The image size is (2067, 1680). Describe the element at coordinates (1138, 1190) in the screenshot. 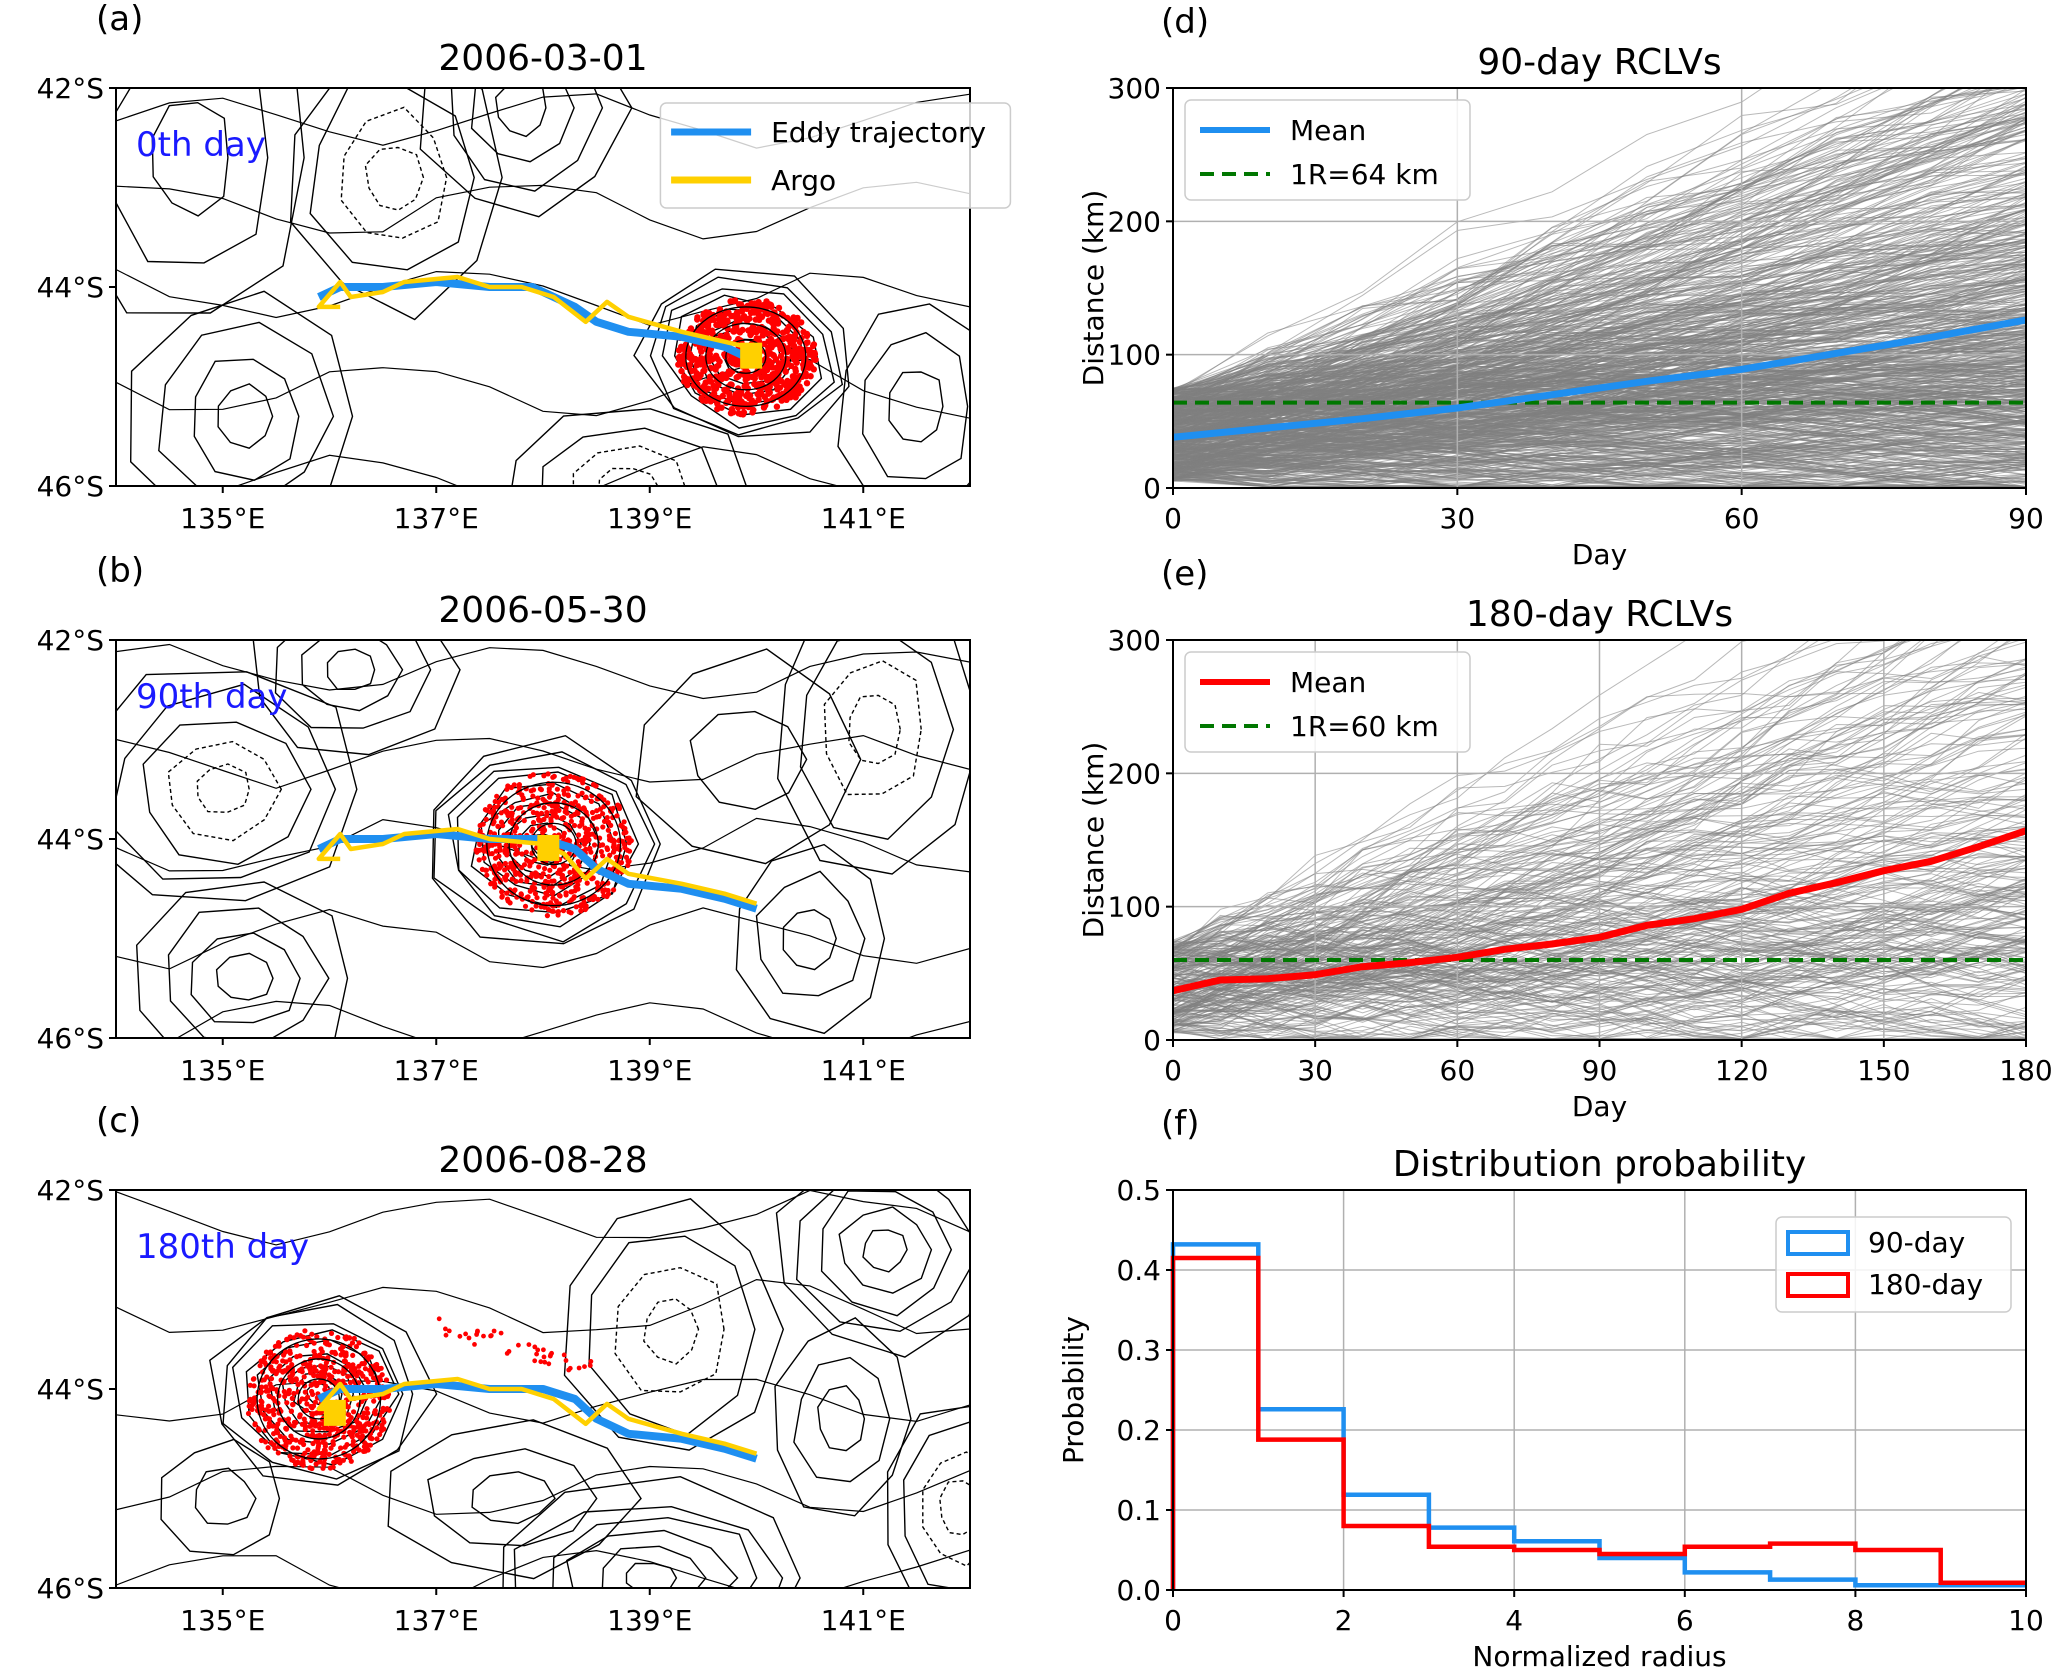

I see `y-tick-label: 0.5` at that location.